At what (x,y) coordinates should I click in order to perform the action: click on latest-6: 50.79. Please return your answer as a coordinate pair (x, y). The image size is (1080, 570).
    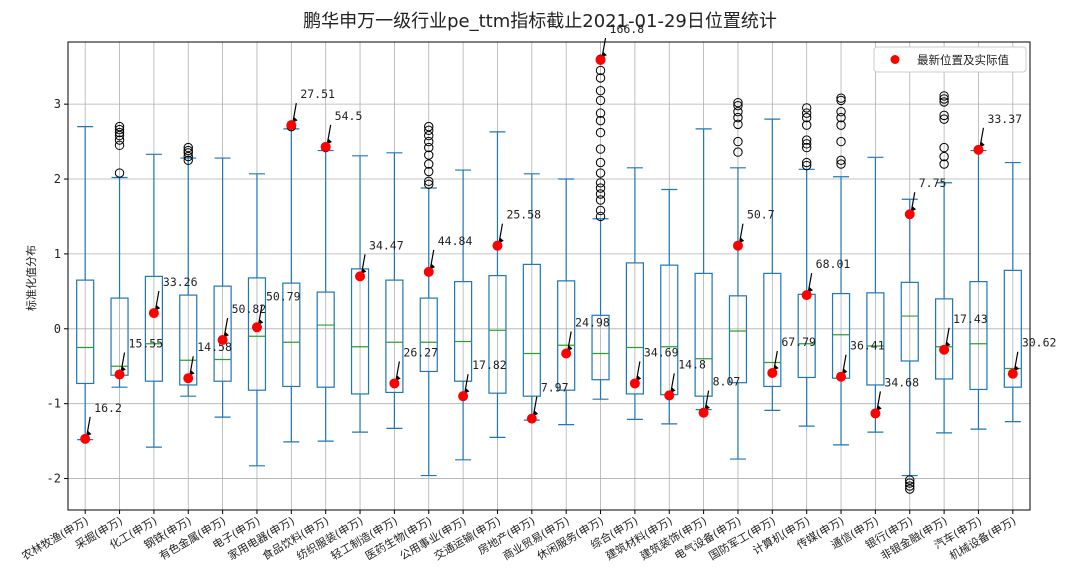
    Looking at the image, I should click on (276, 311).